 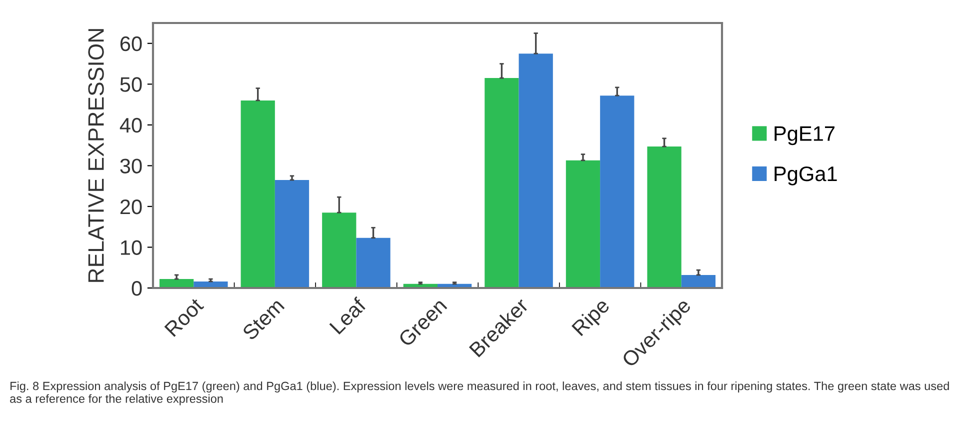 What do you see at coordinates (131, 166) in the screenshot?
I see `y-tick-label: 30` at bounding box center [131, 166].